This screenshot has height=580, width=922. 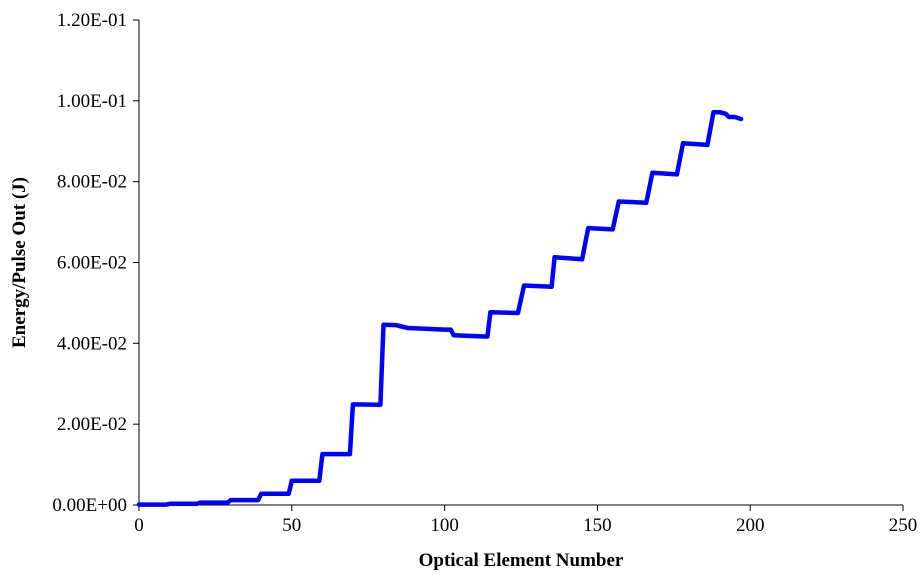 I want to click on y-tick-label: 1.00E-01, so click(x=92, y=101).